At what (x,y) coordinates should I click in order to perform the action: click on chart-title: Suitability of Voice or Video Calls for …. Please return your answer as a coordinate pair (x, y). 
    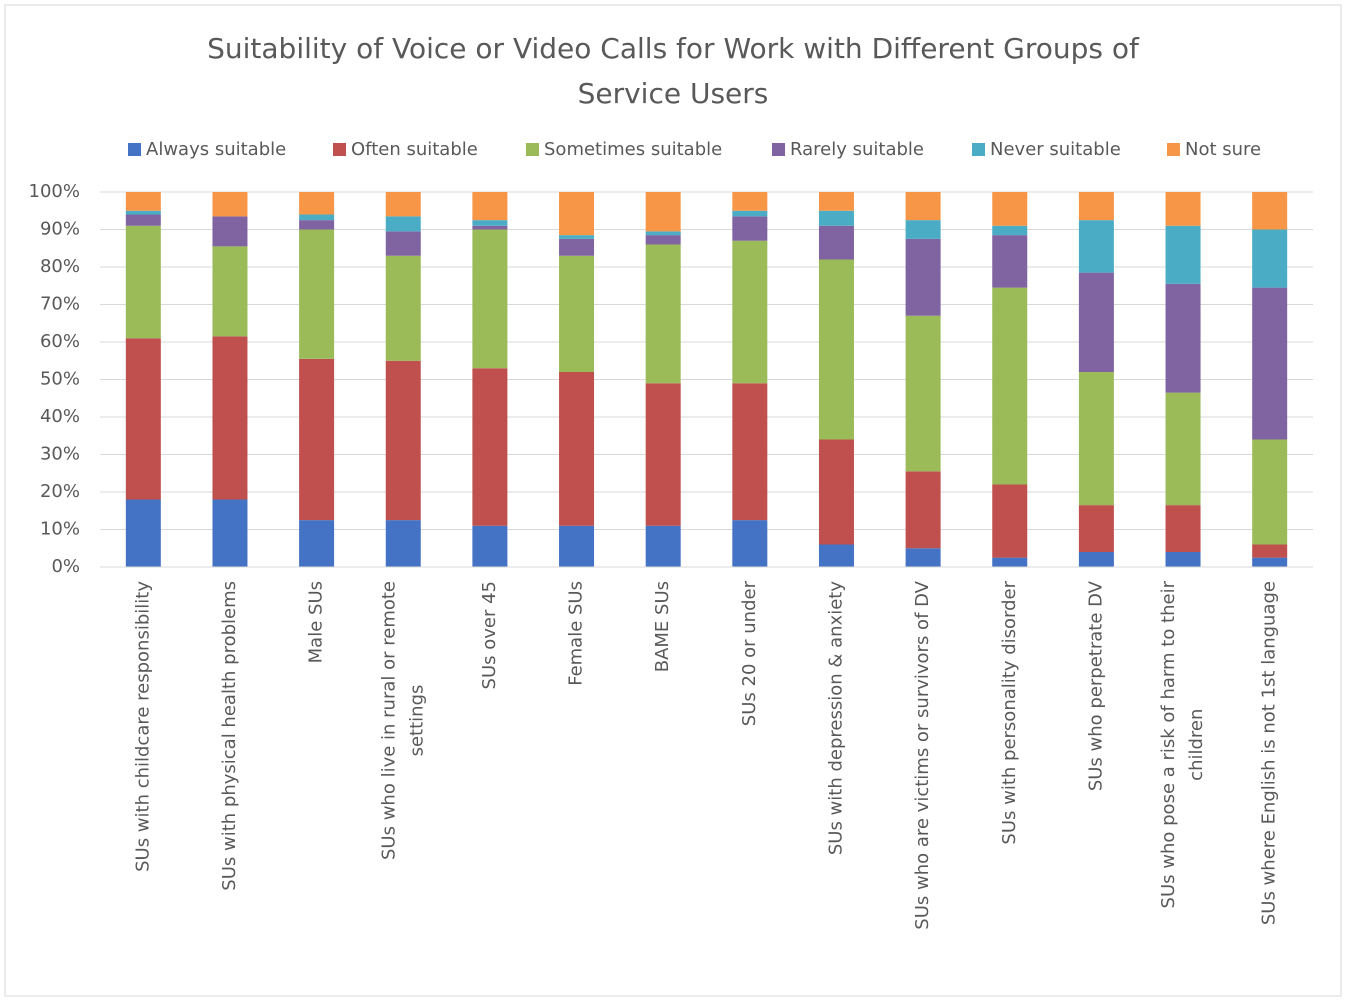
    Looking at the image, I should click on (673, 71).